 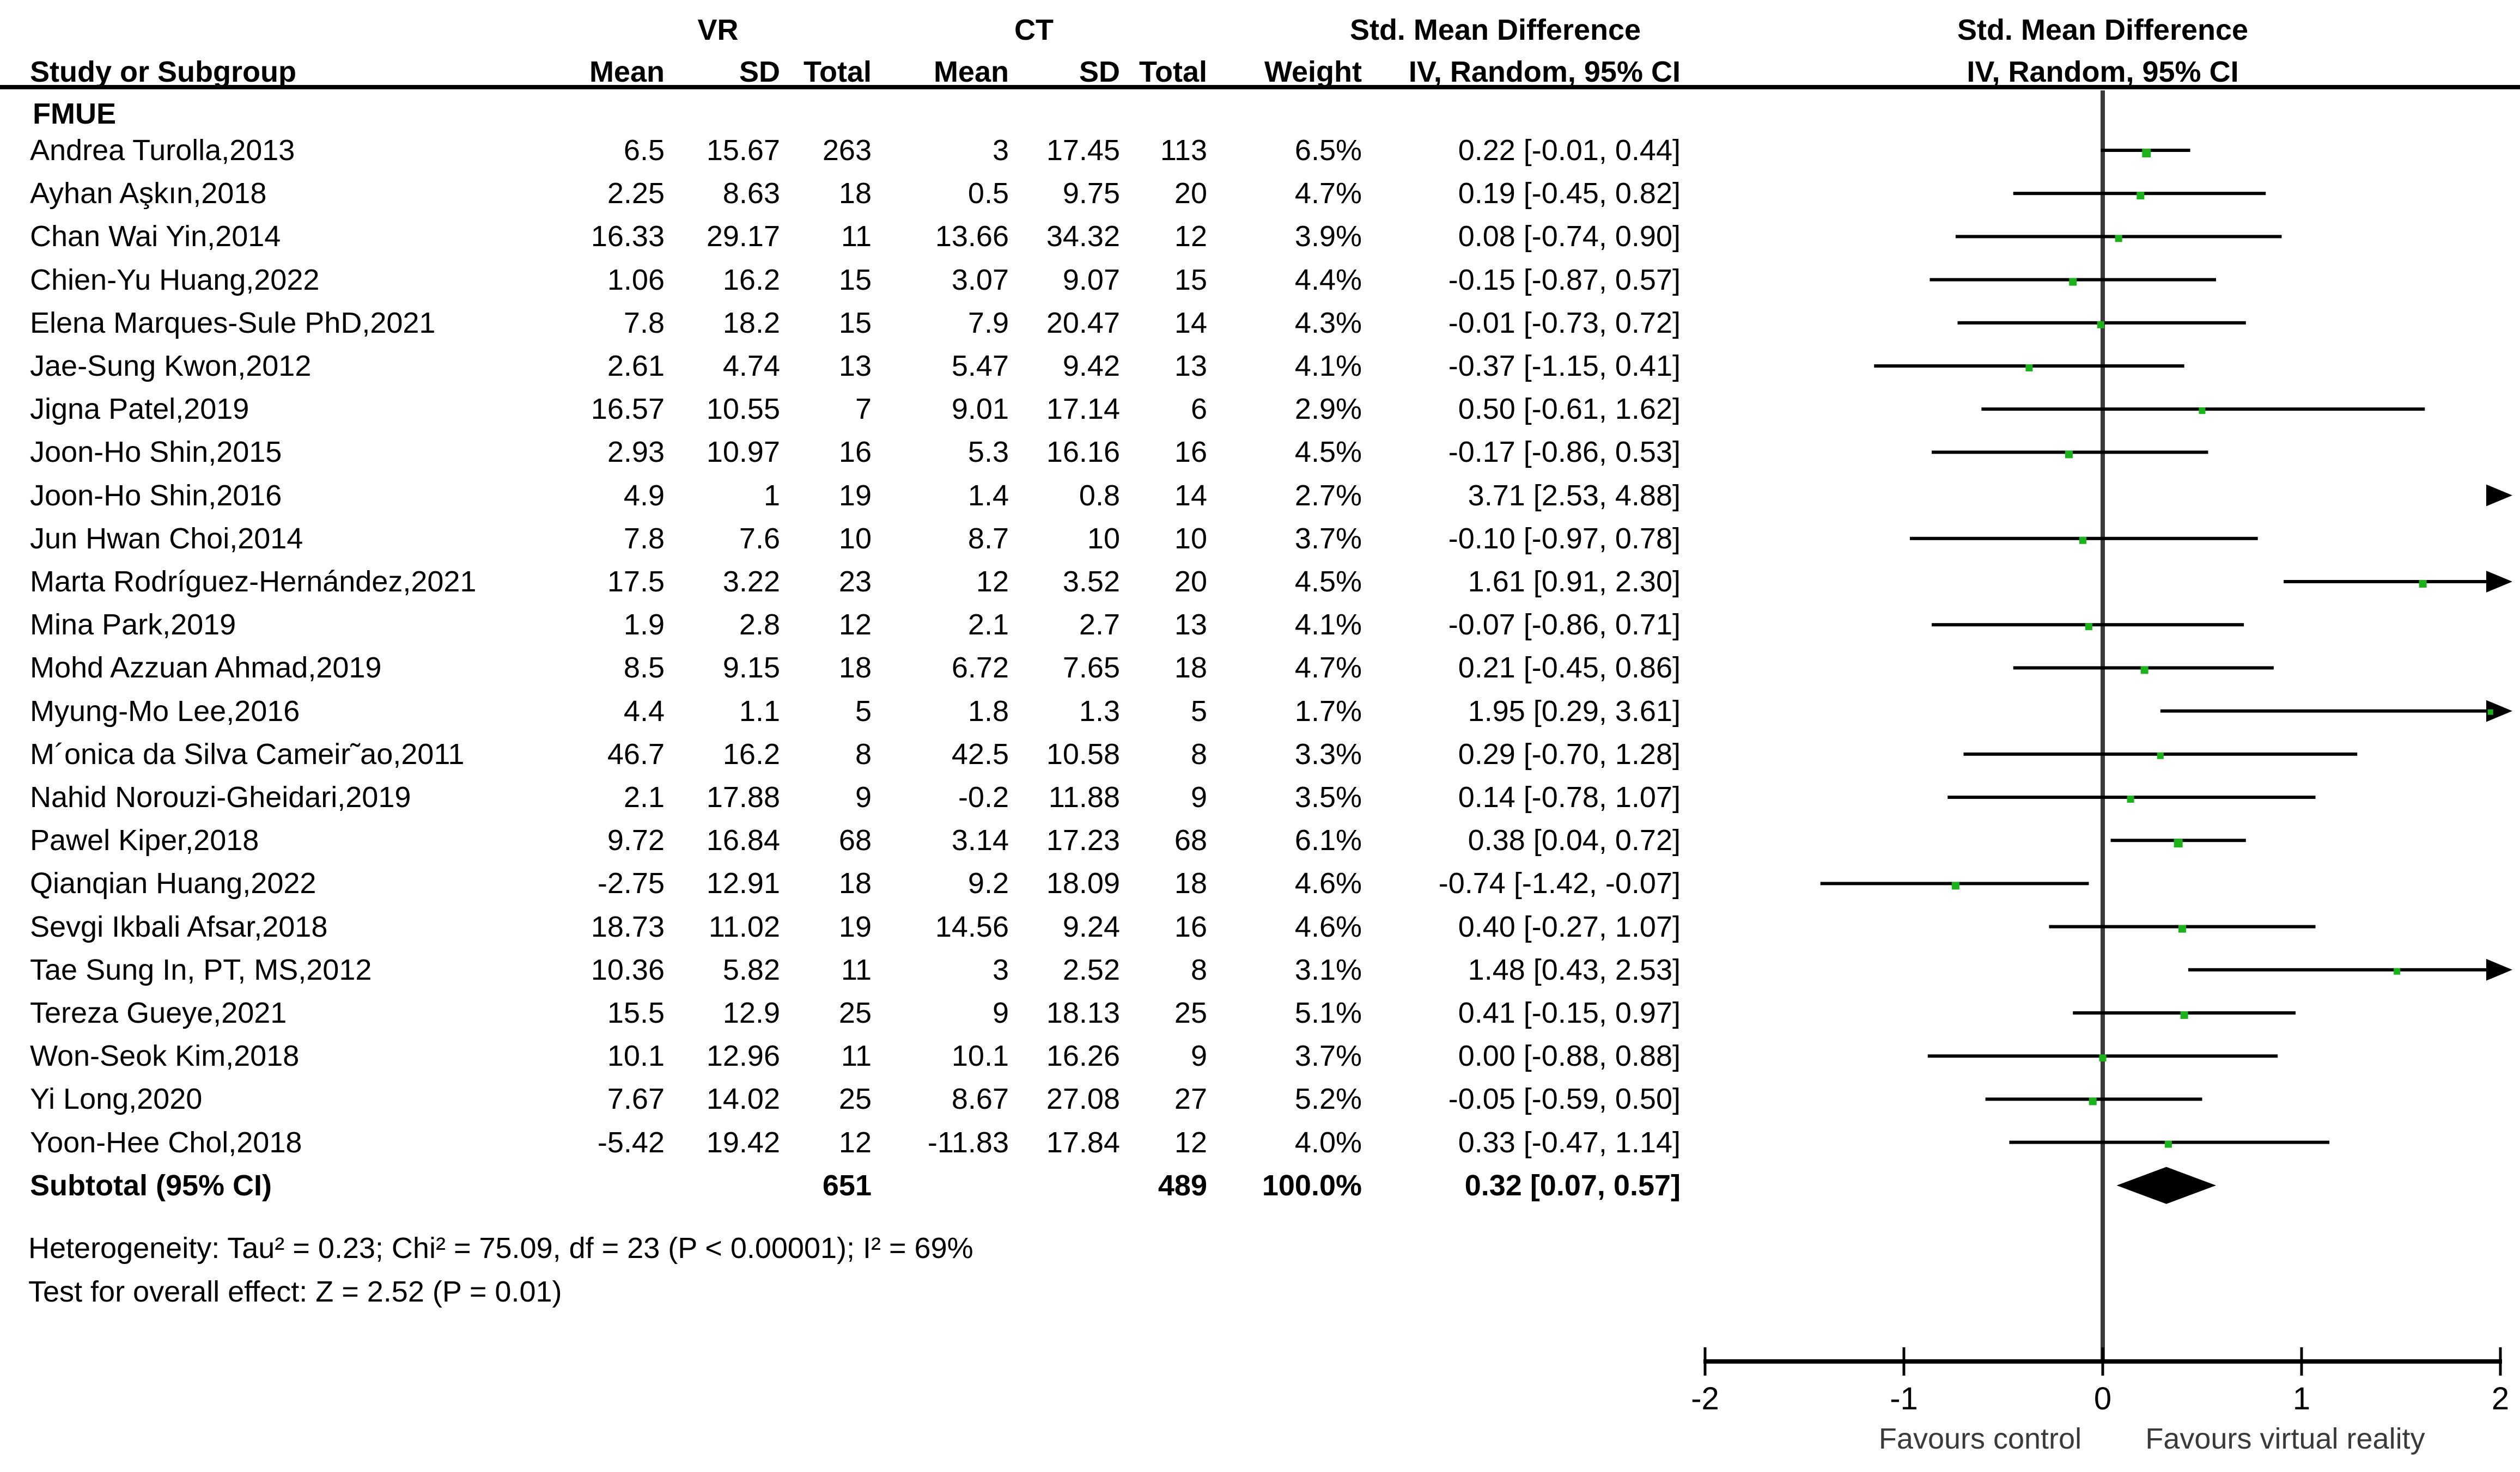 I want to click on study-ct-total: 9, so click(x=1198, y=1056).